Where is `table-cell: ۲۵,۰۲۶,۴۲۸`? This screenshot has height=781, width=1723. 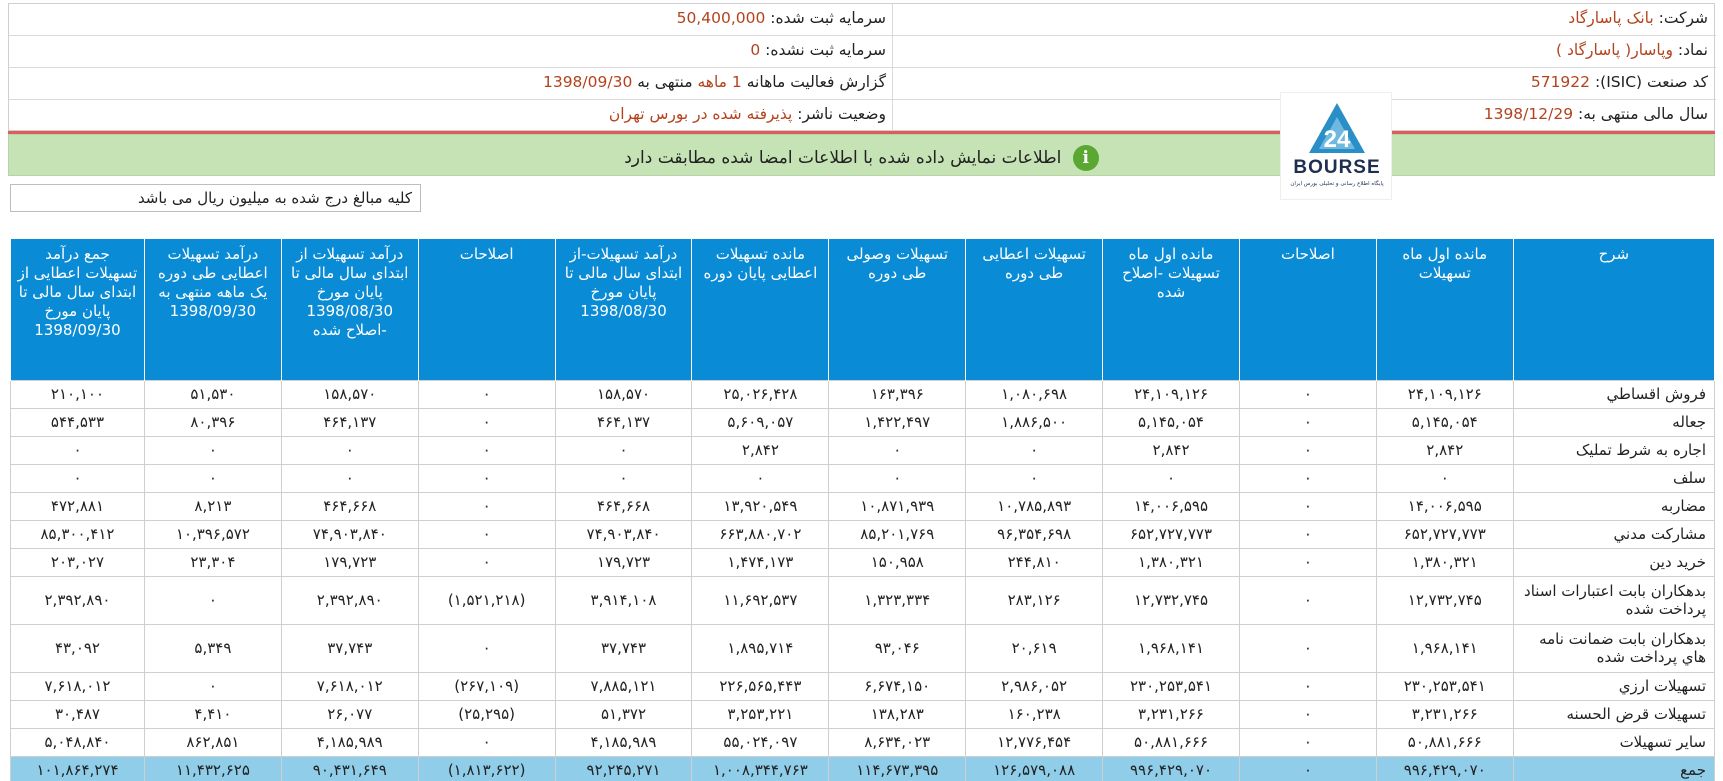 table-cell: ۲۵,۰۲۶,۴۲۸ is located at coordinates (760, 394).